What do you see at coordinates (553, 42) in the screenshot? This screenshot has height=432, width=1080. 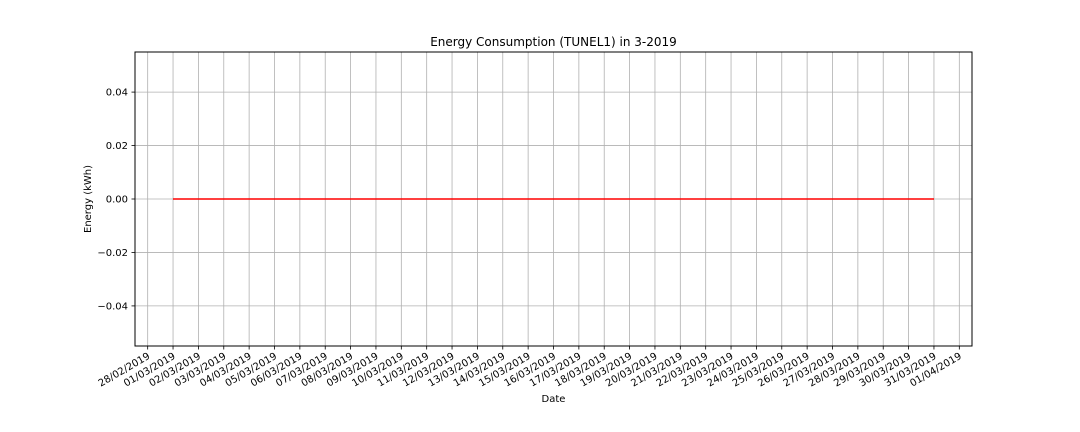 I see `chart-title: Energy Consumption (TUNEL1) in 3-2019` at bounding box center [553, 42].